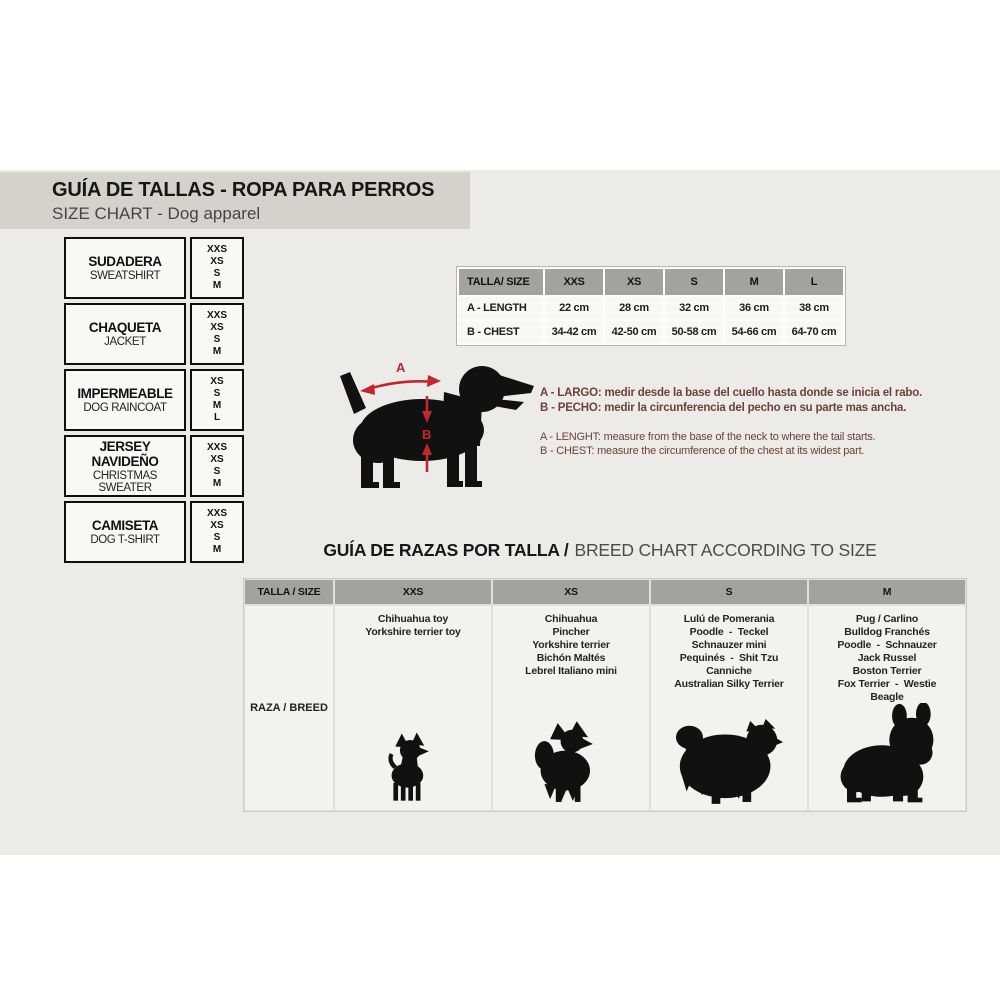 The width and height of the screenshot is (1000, 1000). Describe the element at coordinates (887, 684) in the screenshot. I see `breed-item: Fox Terrier - Westie` at that location.